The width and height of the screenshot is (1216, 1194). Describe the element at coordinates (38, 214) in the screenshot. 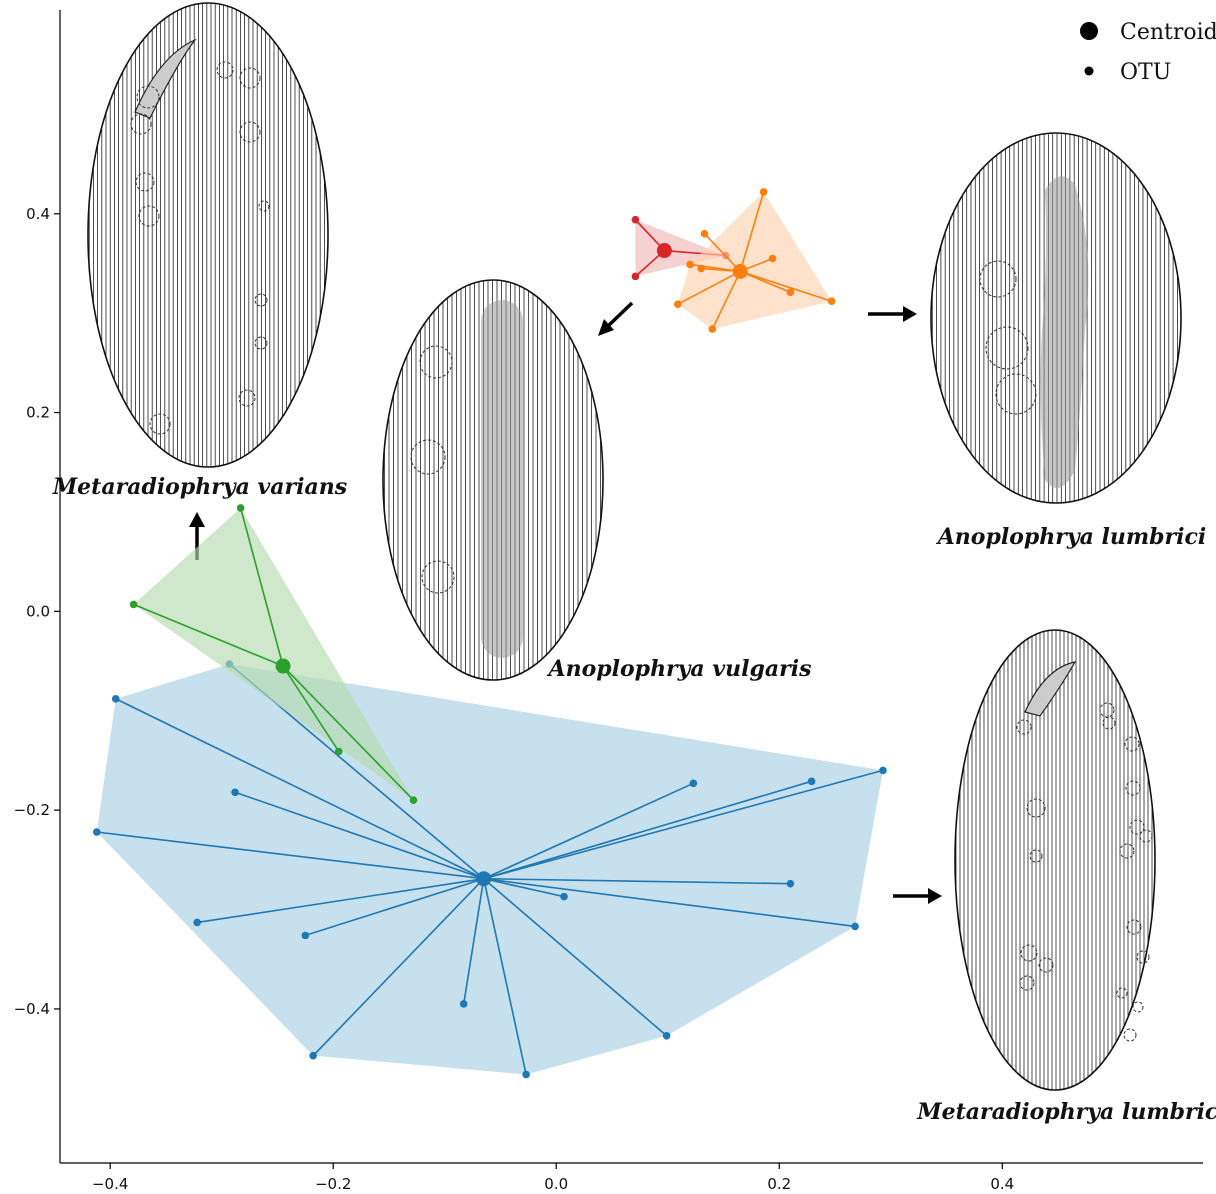

I see `y-tick-label: 0.4` at that location.